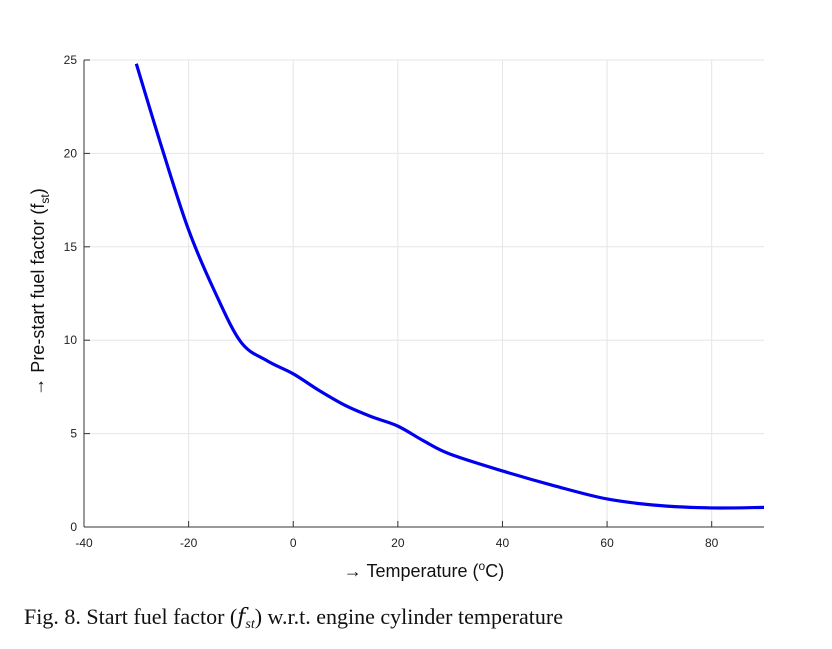 The height and width of the screenshot is (649, 832). I want to click on y-tick-label: 25, so click(71, 60).